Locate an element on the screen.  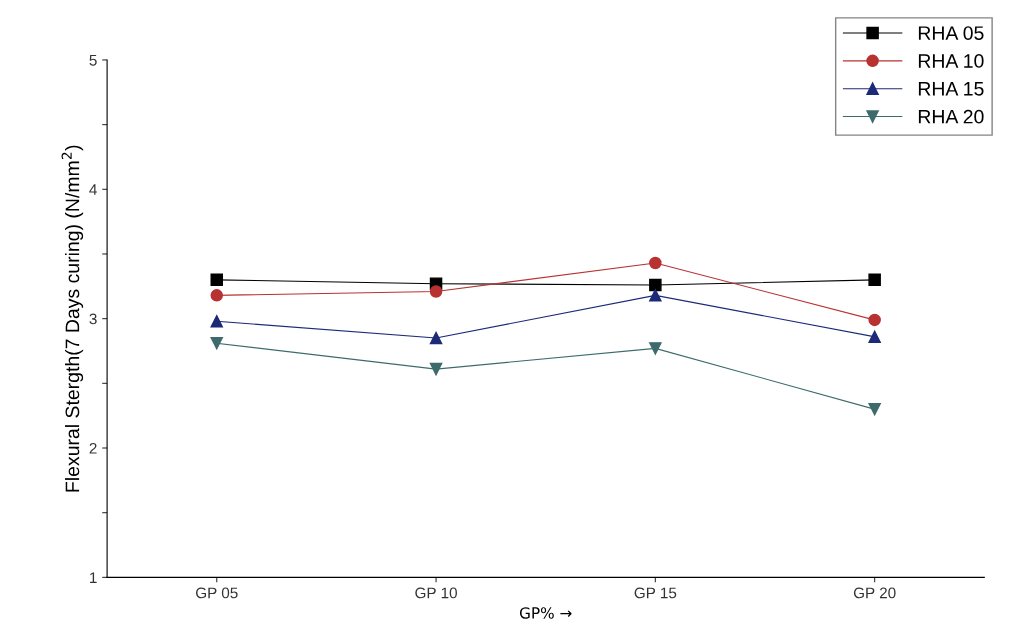
x-tick-label: GP 05 is located at coordinates (217, 593).